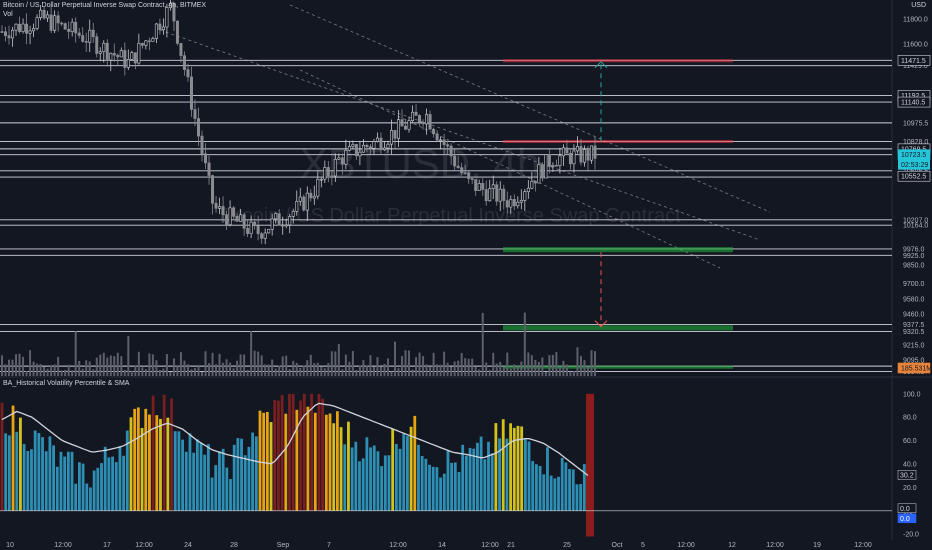  Describe the element at coordinates (8, 14) in the screenshot. I see `volume-label: Vol` at that location.